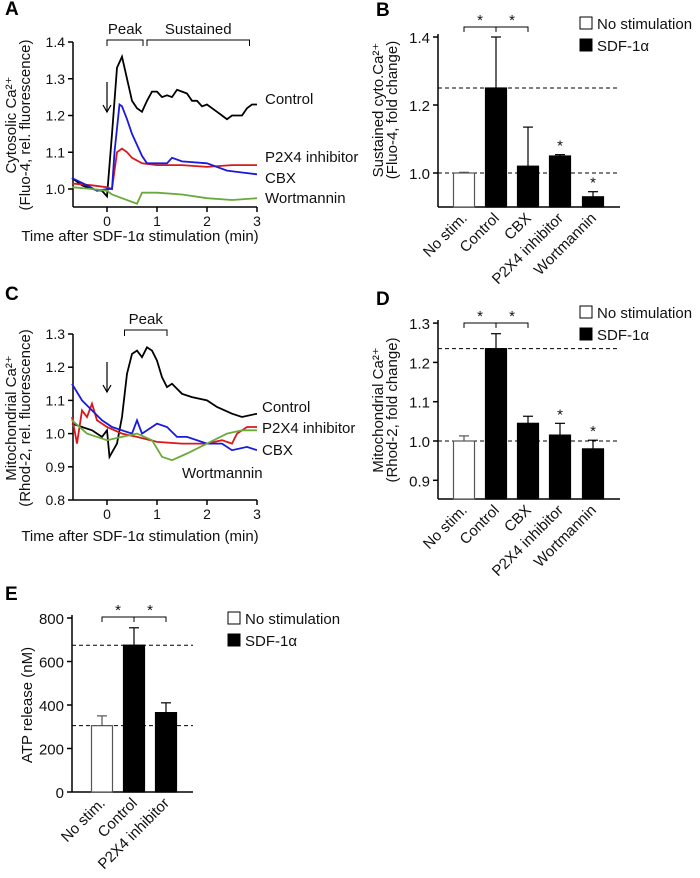 The height and width of the screenshot is (878, 700). What do you see at coordinates (383, 10) in the screenshot?
I see `panel-letter: B` at bounding box center [383, 10].